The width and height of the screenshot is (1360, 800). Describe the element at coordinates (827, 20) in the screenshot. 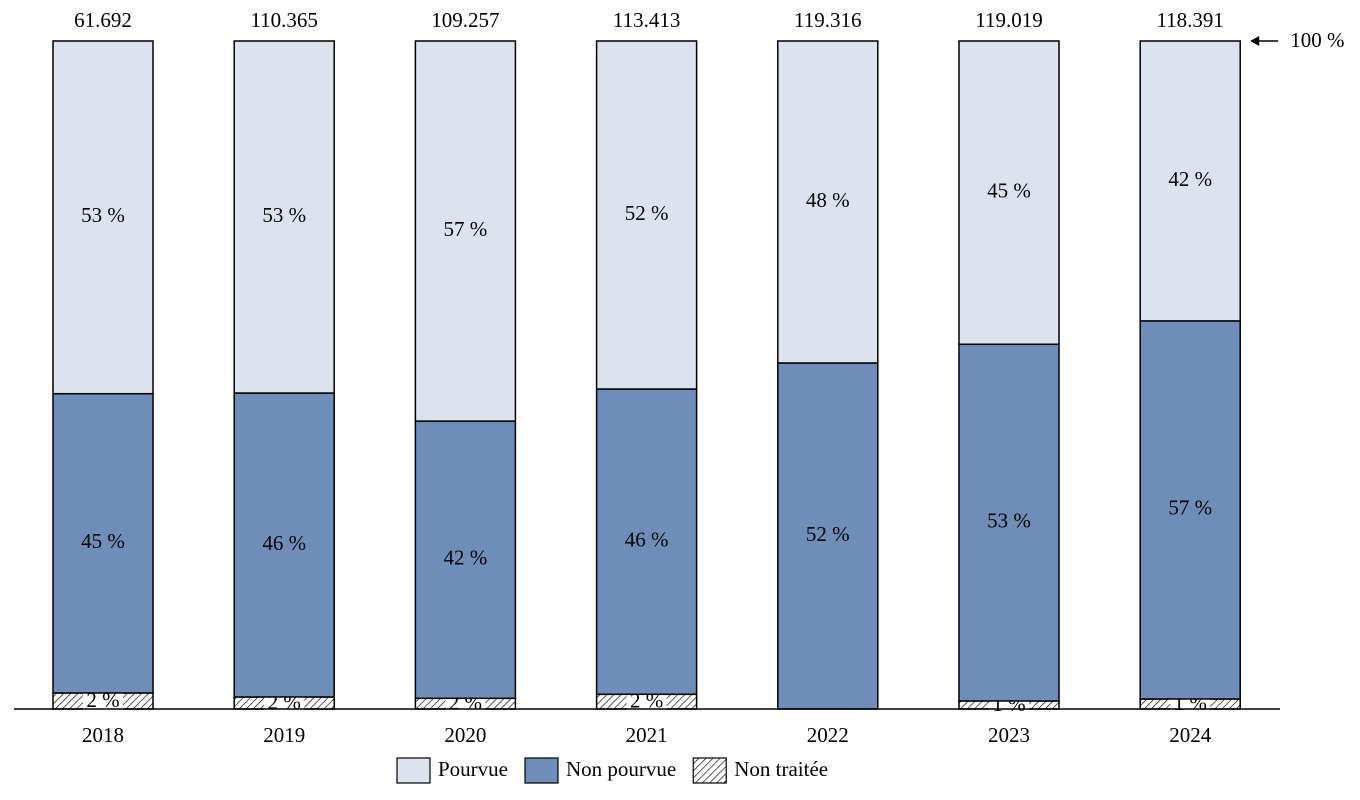

I see `total-label: 119.316` at that location.